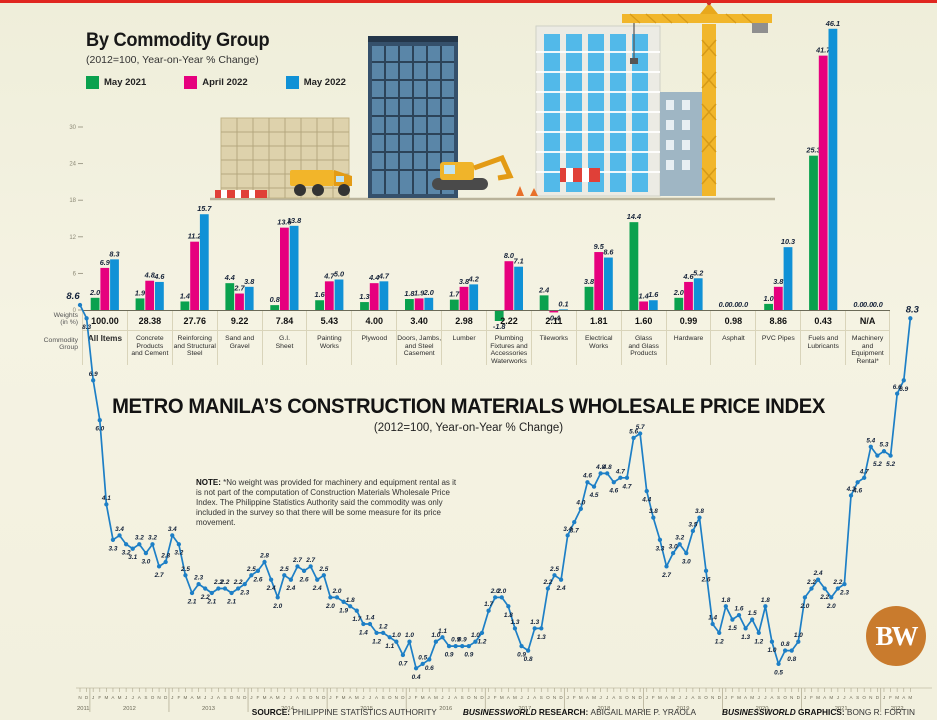 The width and height of the screenshot is (937, 720). I want to click on footer-segment: BUSINESSWORLD GRAPHICS: BONG R. FORTIN, so click(818, 712).